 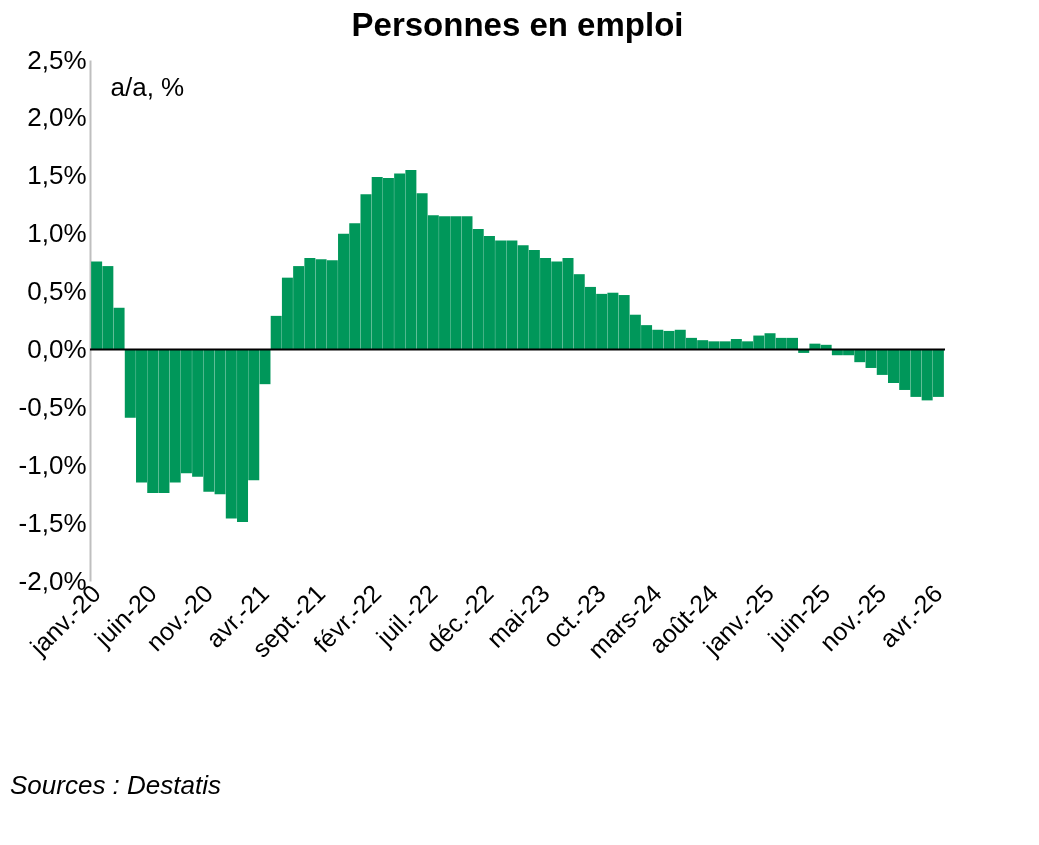 I want to click on source-note: Sources : Destatis, so click(x=115, y=785).